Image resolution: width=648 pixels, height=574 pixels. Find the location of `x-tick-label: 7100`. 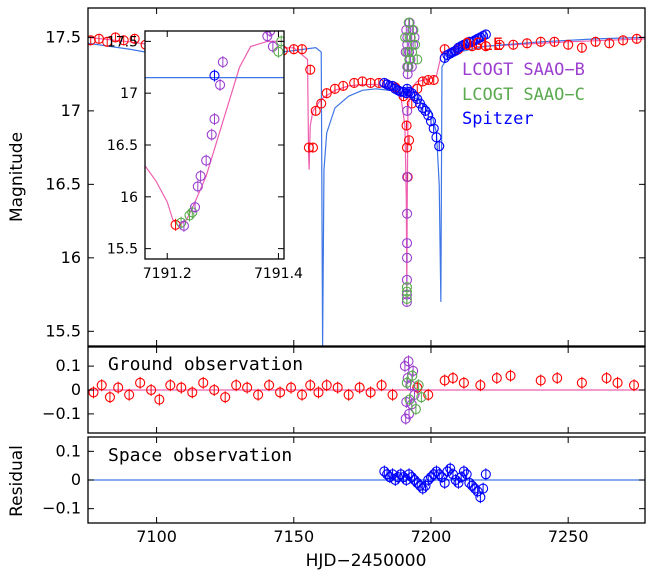

x-tick-label: 7100 is located at coordinates (156, 536).